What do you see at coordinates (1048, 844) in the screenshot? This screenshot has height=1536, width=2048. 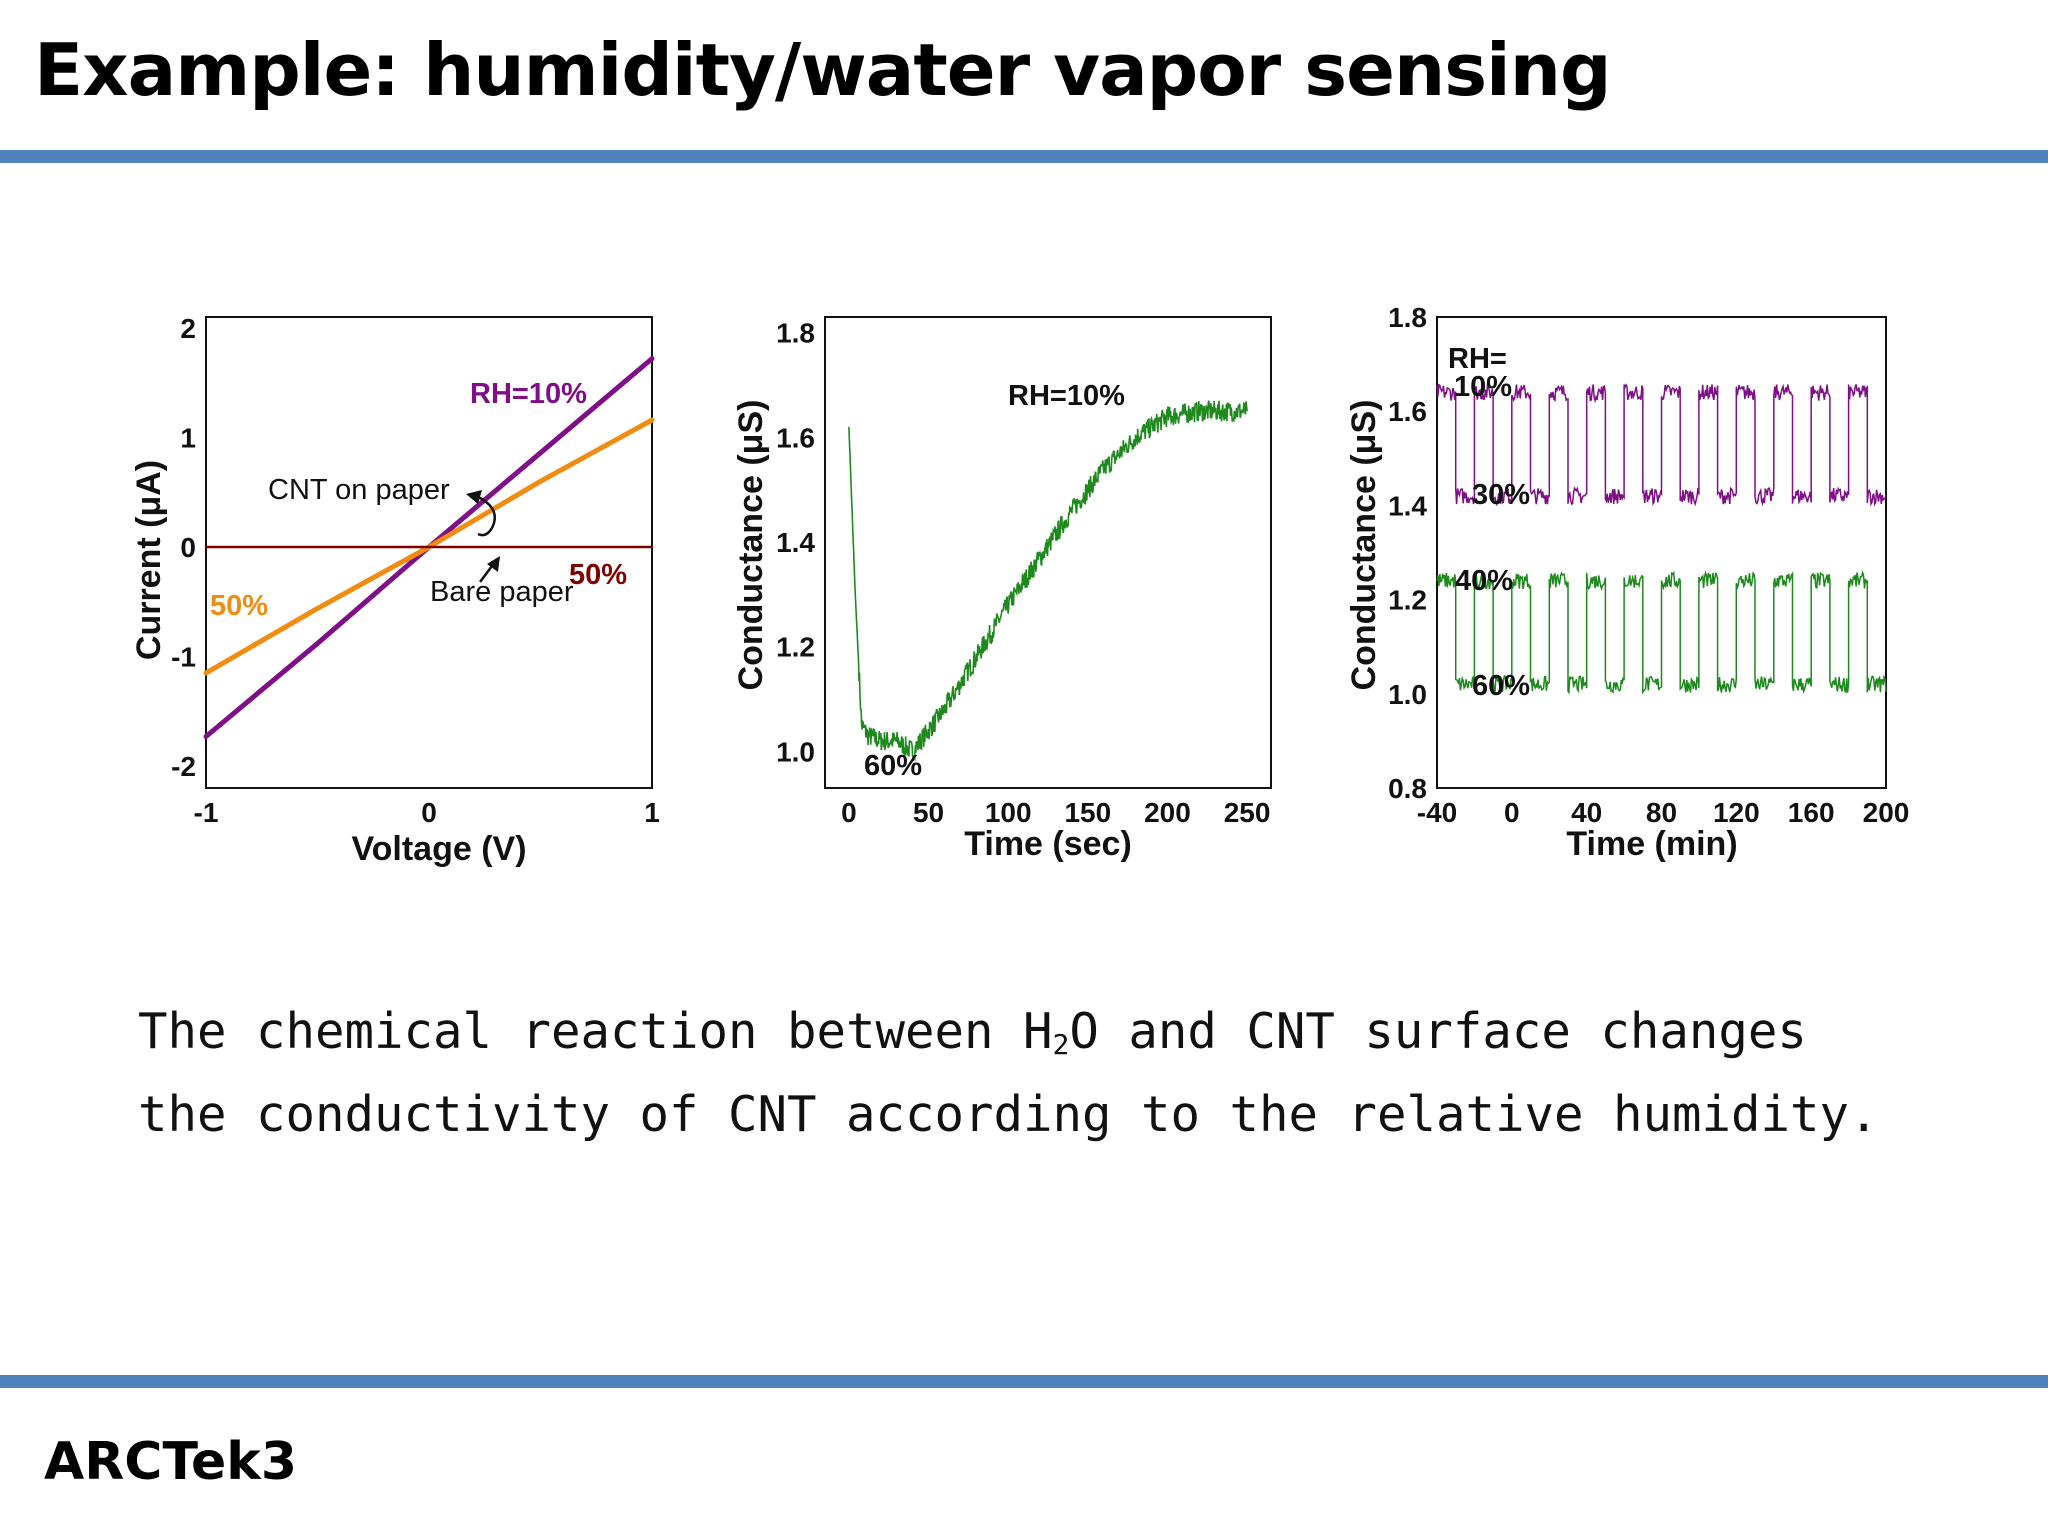 I see `sec-x-axis-label: Time (sec)` at bounding box center [1048, 844].